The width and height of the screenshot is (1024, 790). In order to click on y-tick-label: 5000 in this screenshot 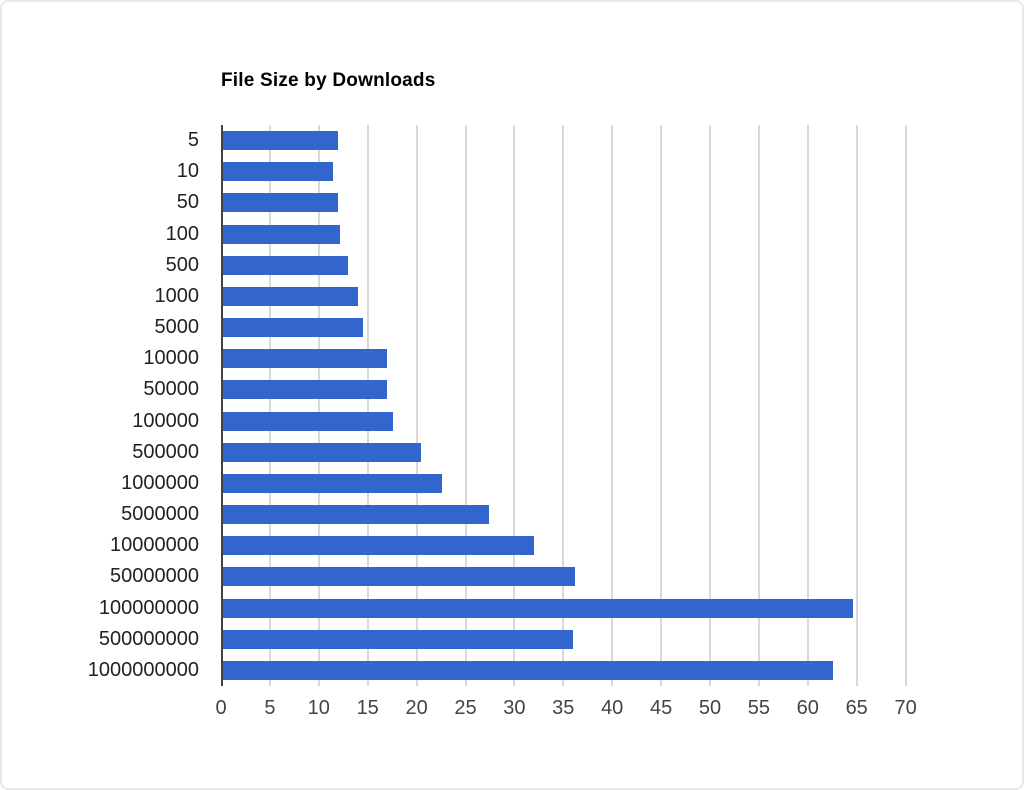, I will do `click(177, 327)`.